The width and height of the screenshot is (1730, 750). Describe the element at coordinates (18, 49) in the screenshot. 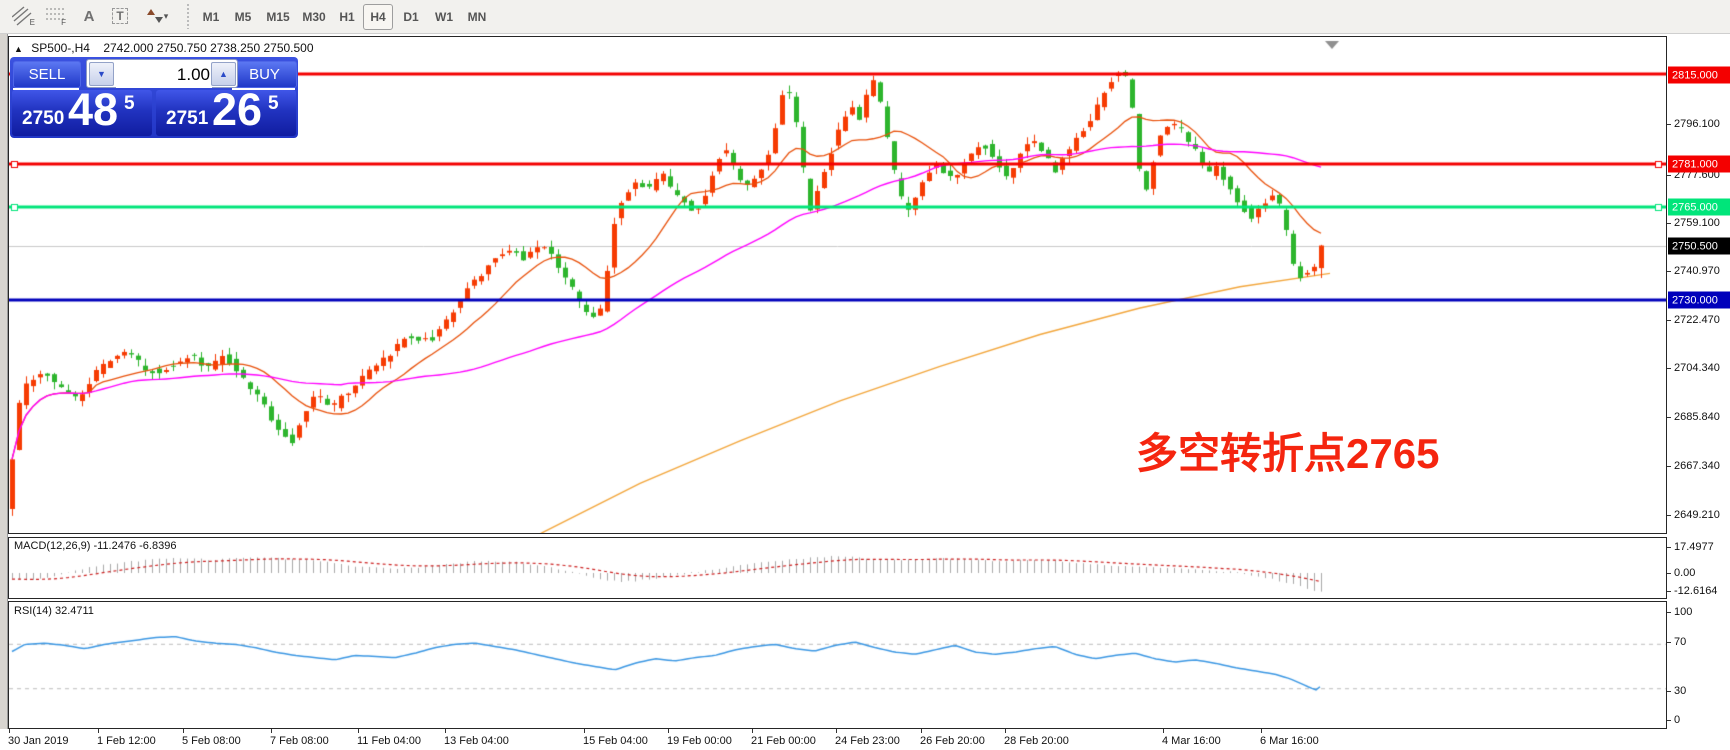

I see `collapse-triangle-icon: ▲` at that location.